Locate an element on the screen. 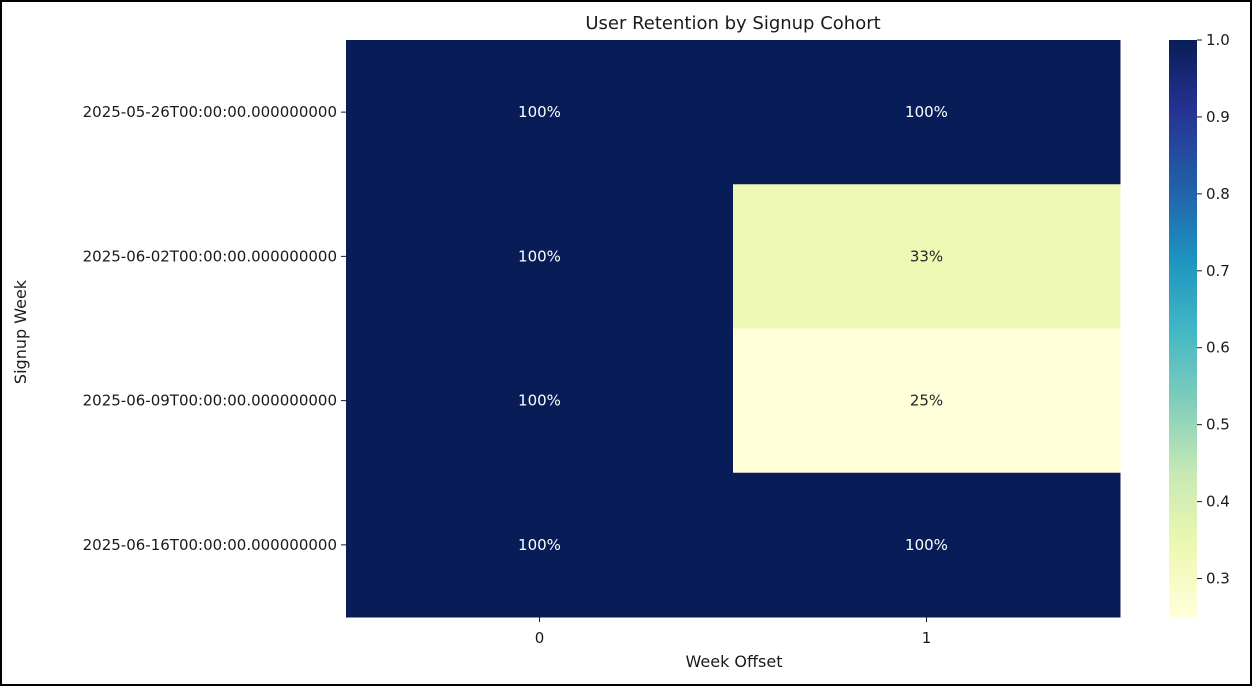 The width and height of the screenshot is (1252, 686). colorbar is located at coordinates (1183, 328).